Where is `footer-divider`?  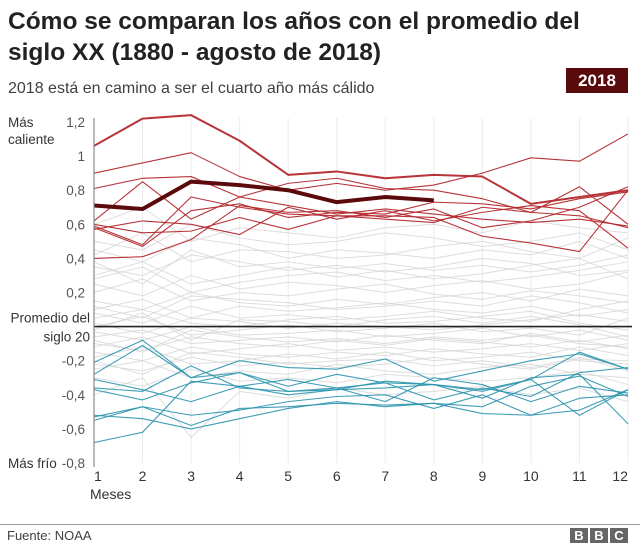
footer-divider is located at coordinates (320, 524).